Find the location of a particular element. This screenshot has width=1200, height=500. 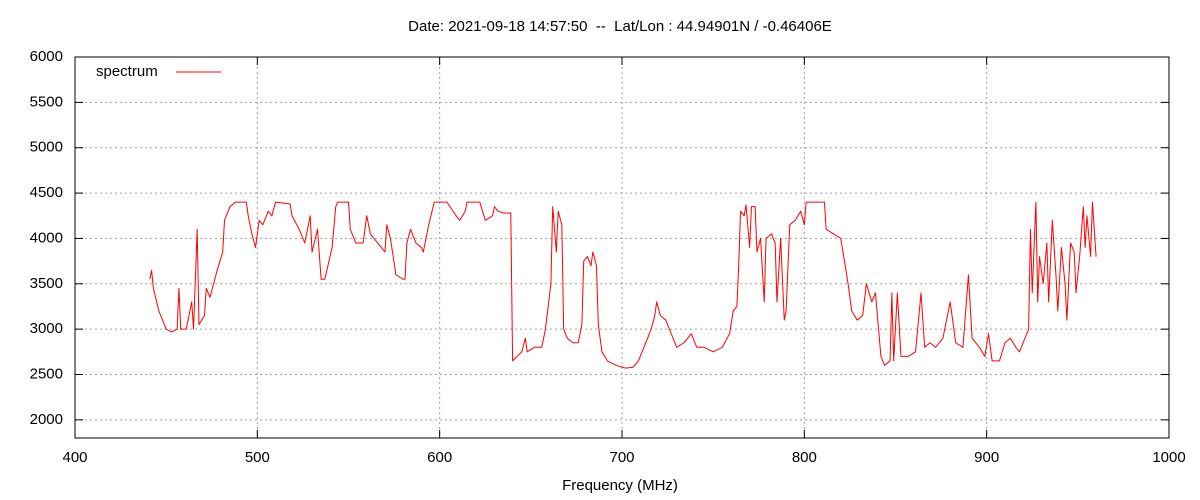

x-axis-label: Frequency (MHz) is located at coordinates (620, 485).